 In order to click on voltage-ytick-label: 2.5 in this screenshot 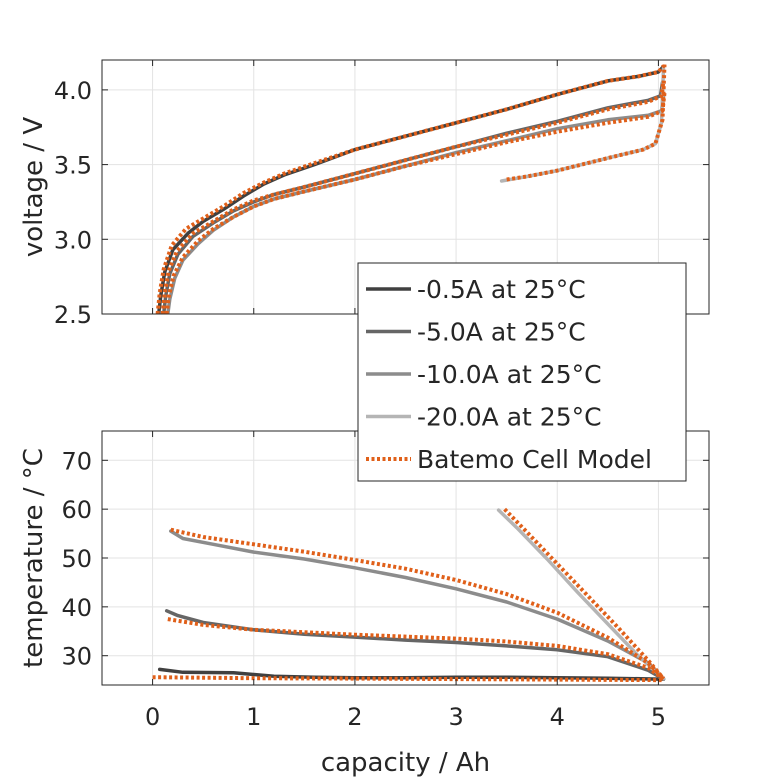, I will do `click(73, 315)`.